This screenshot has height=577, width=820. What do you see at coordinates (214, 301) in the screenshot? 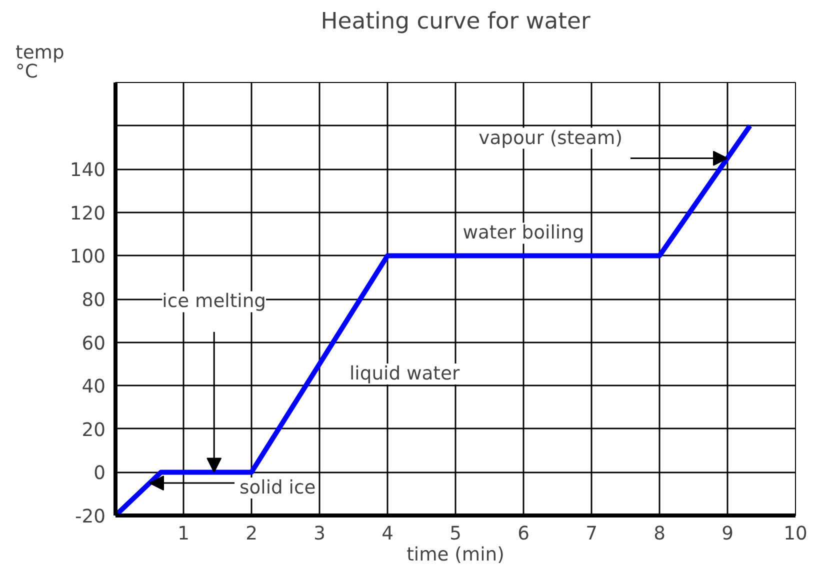
I see `annotation: ice melting` at bounding box center [214, 301].